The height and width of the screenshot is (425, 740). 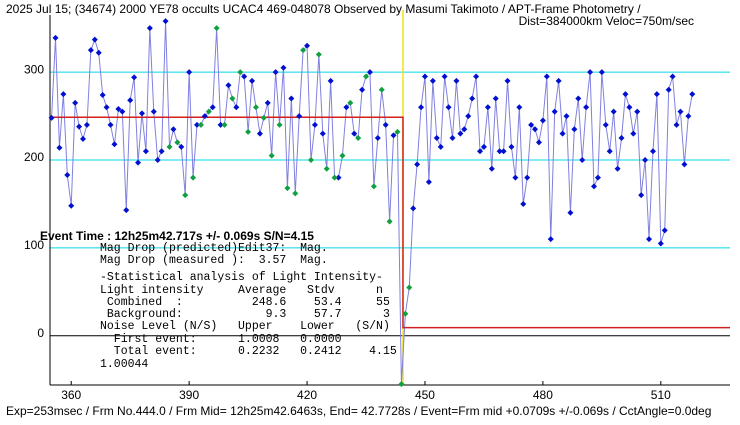 I want to click on y-tick-label: 0, so click(x=40, y=333).